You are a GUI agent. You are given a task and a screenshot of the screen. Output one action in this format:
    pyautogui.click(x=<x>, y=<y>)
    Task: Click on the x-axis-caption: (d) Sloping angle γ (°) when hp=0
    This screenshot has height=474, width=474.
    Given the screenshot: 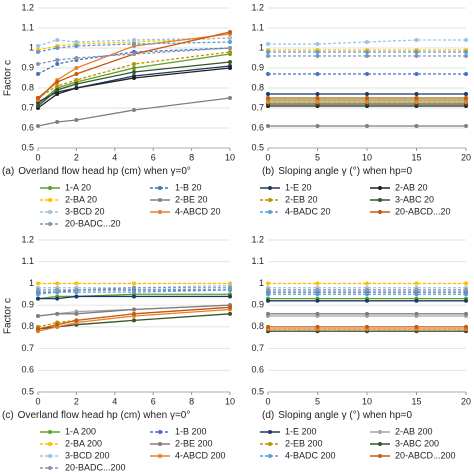 What is the action you would take?
    pyautogui.click(x=337, y=415)
    